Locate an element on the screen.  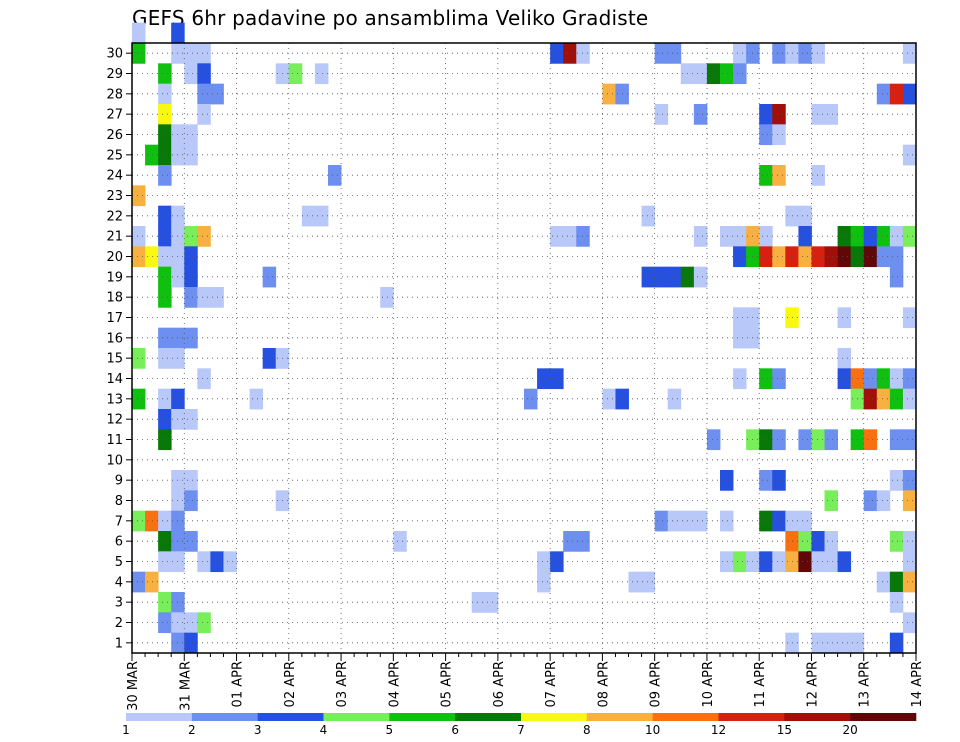
y-tick-label: 28 is located at coordinates (114, 94).